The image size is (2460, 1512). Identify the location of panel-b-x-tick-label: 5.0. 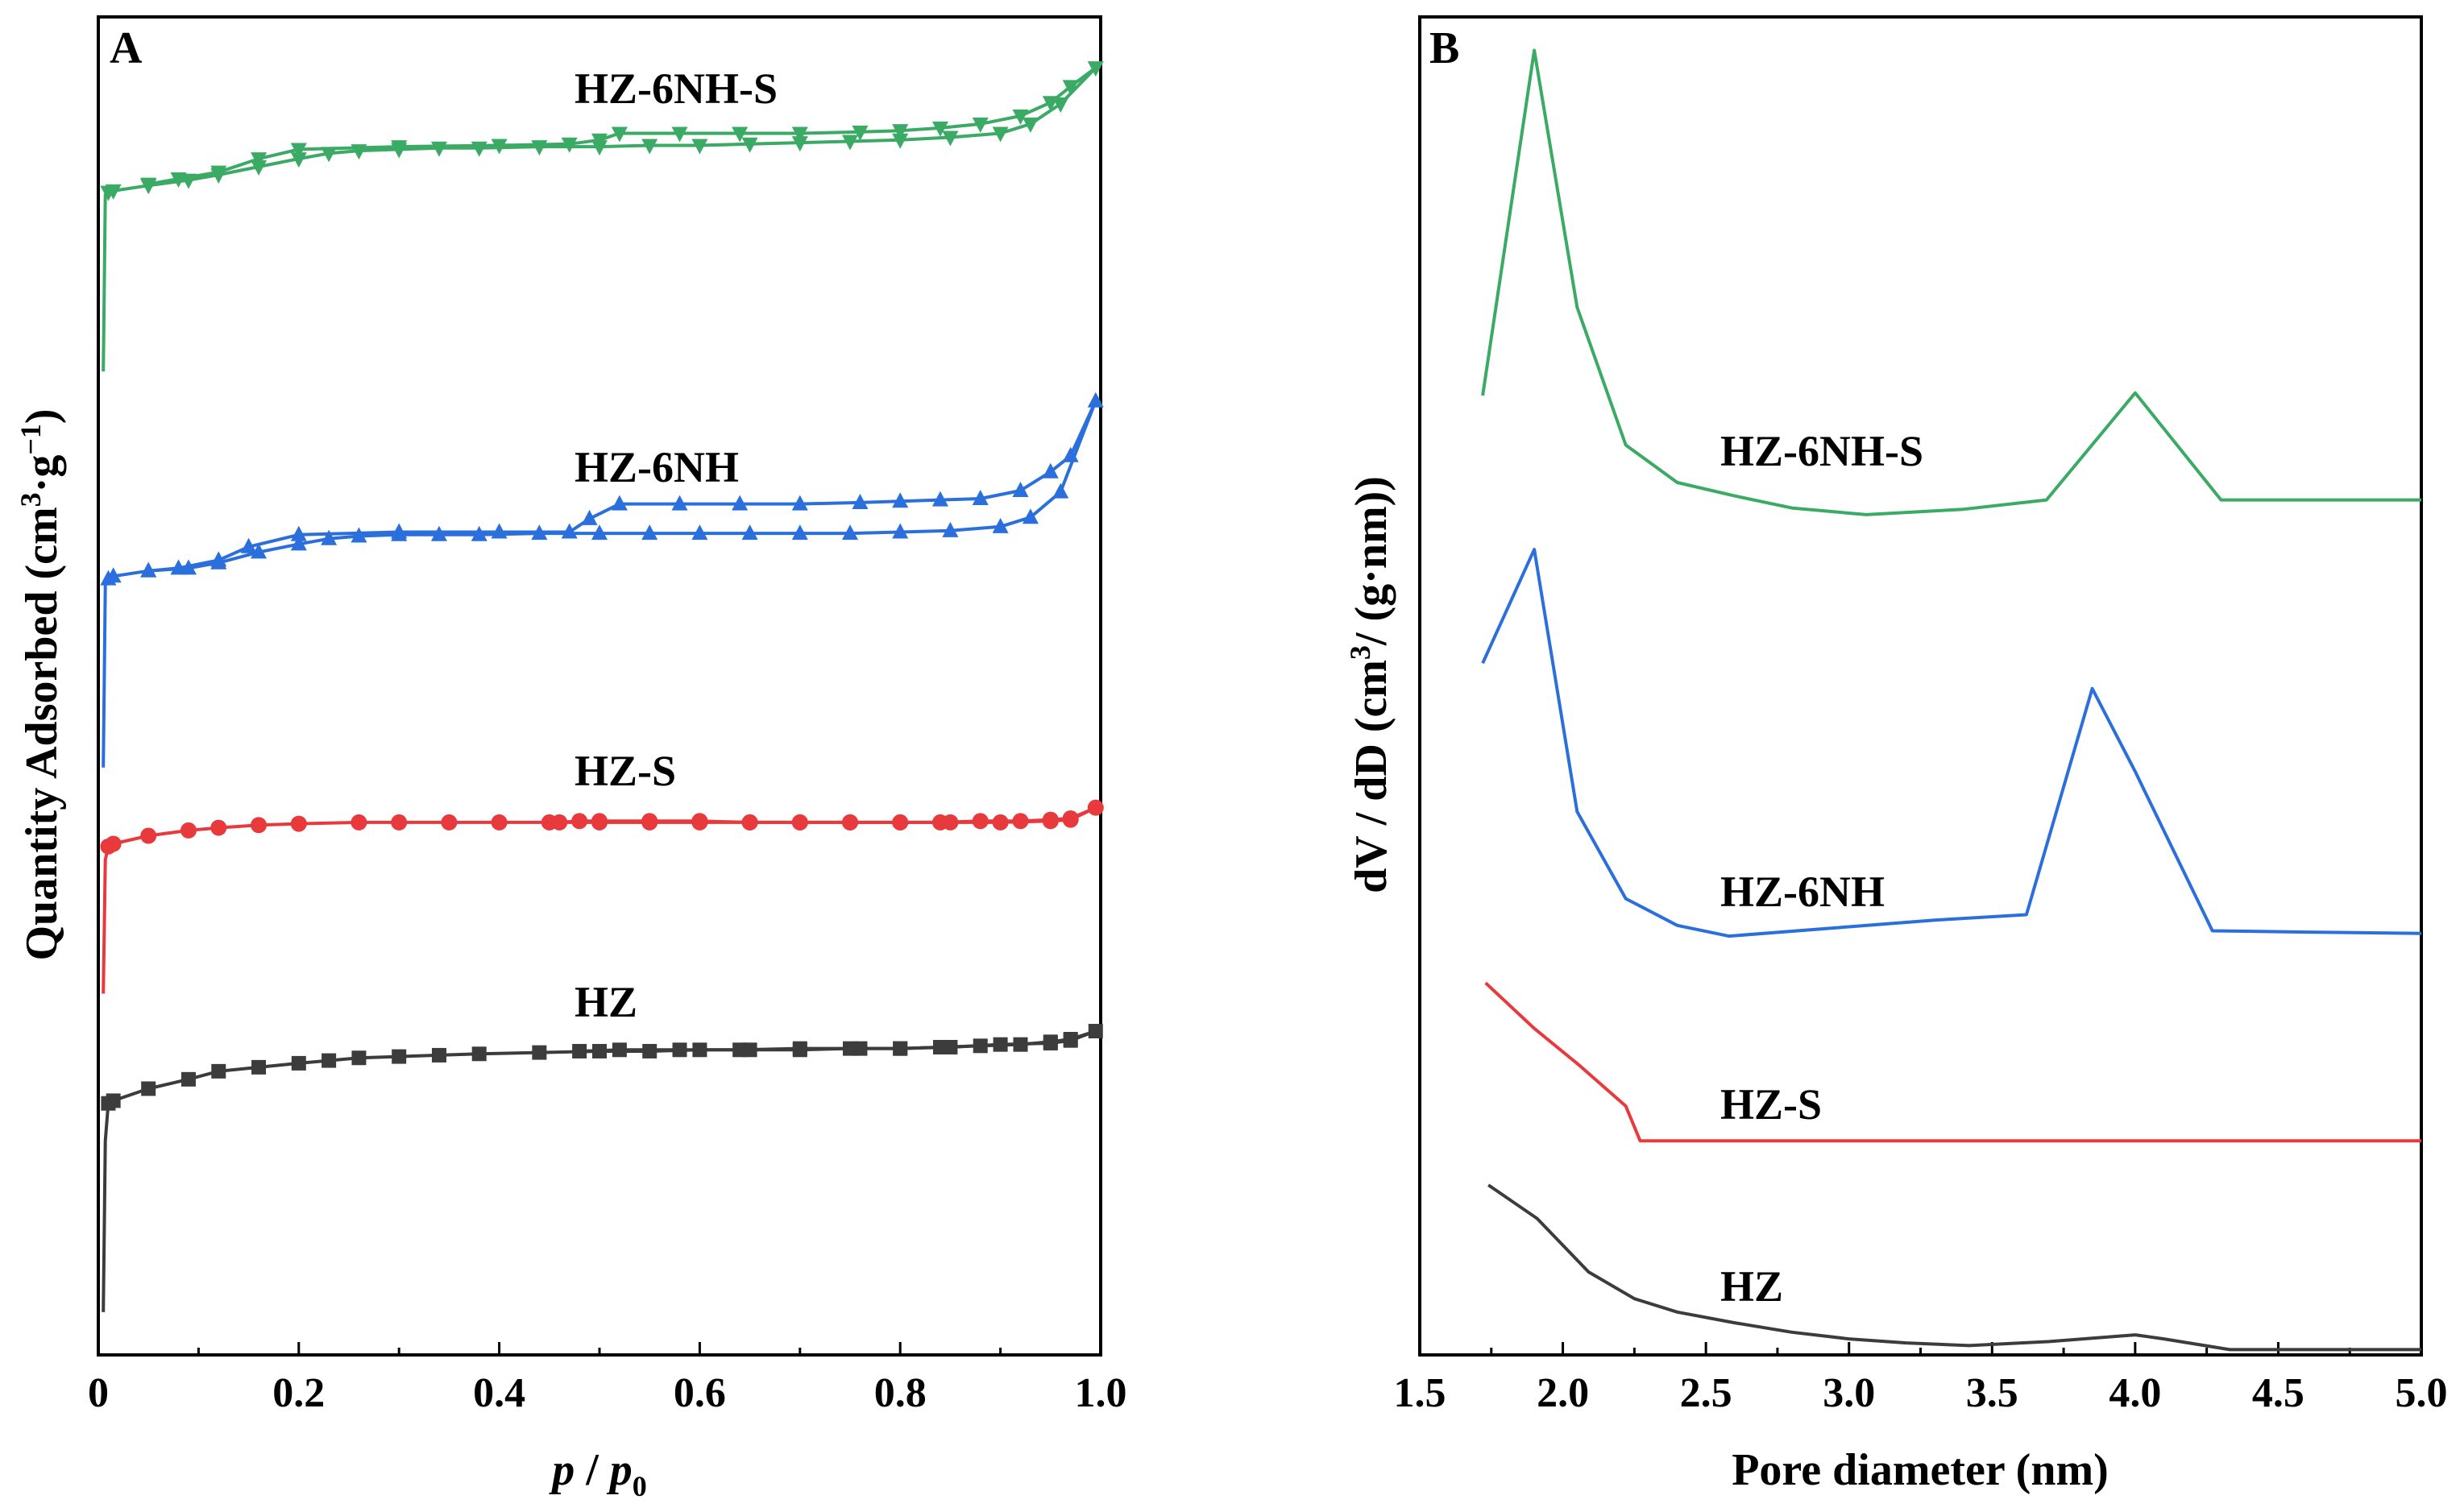
(2422, 1393).